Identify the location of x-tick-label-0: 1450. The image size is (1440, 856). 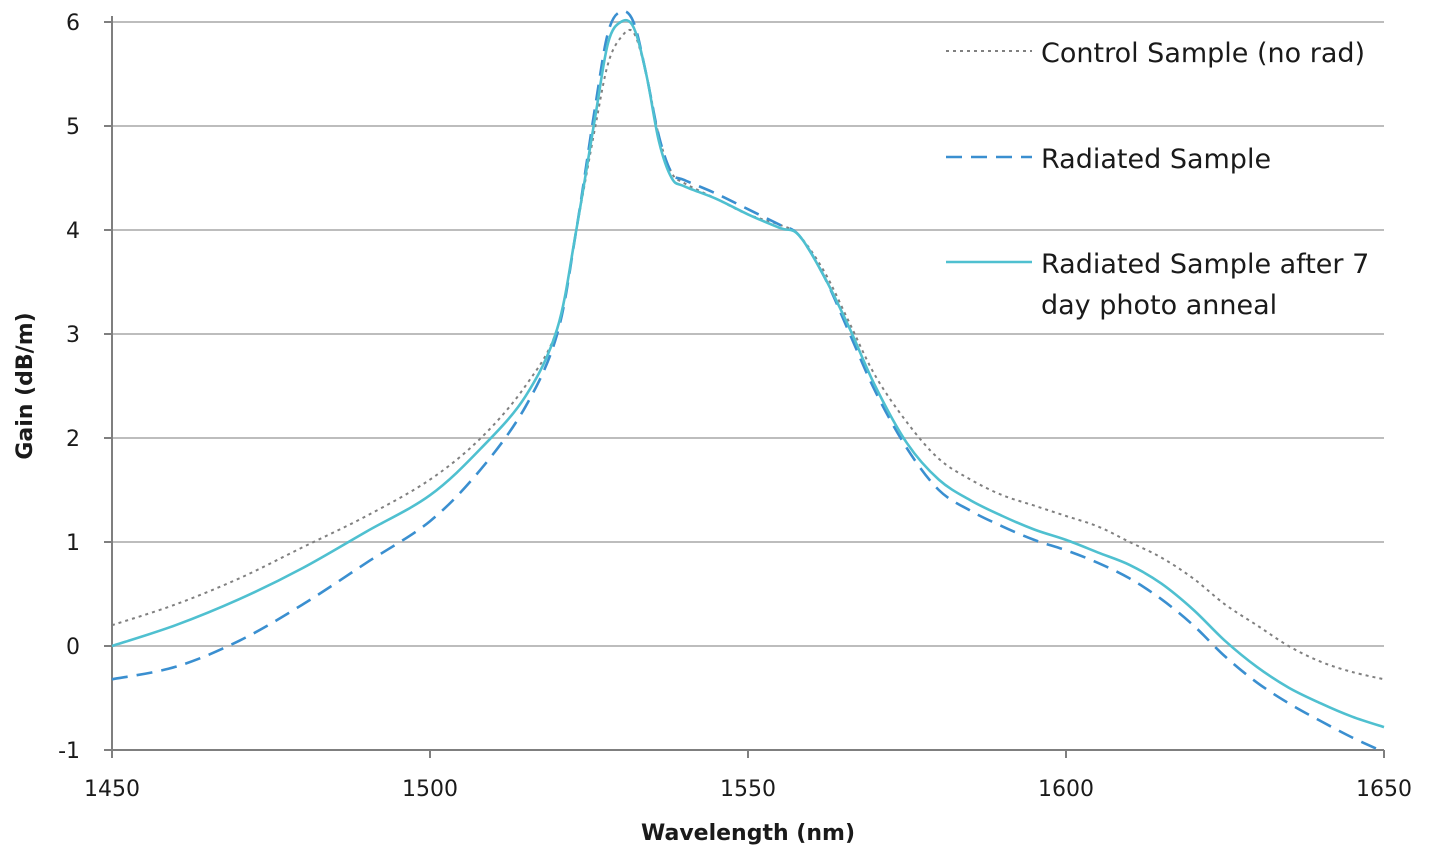
(112, 789).